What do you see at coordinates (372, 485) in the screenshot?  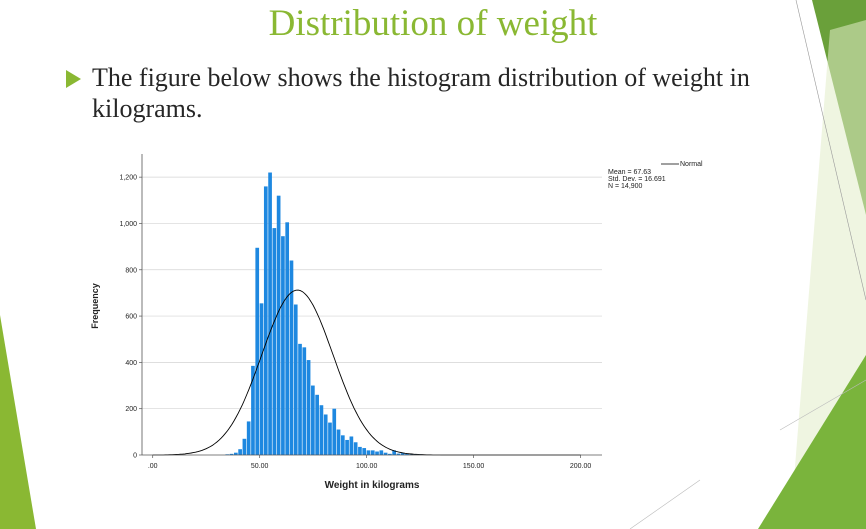 I see `x-axis-label: Weight in kilograms` at bounding box center [372, 485].